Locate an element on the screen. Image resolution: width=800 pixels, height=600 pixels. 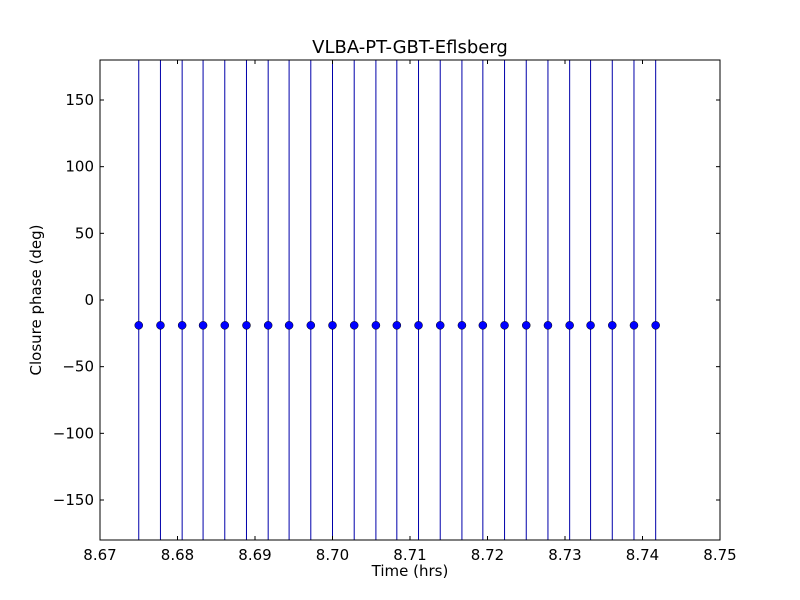
y-tick-label: 50 is located at coordinates (84, 233).